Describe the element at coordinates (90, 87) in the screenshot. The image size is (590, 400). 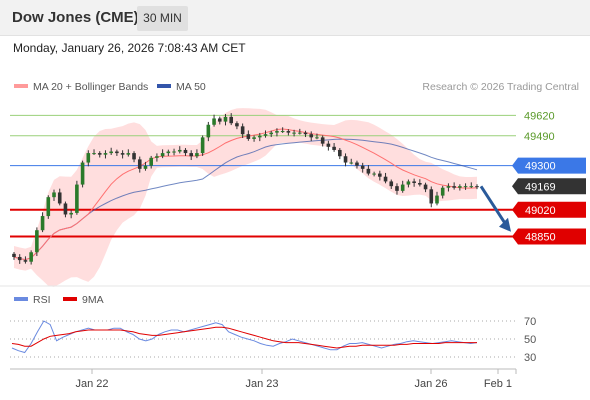
I see `ma20-legend-label: MA 20 + Bollinger Bands` at that location.